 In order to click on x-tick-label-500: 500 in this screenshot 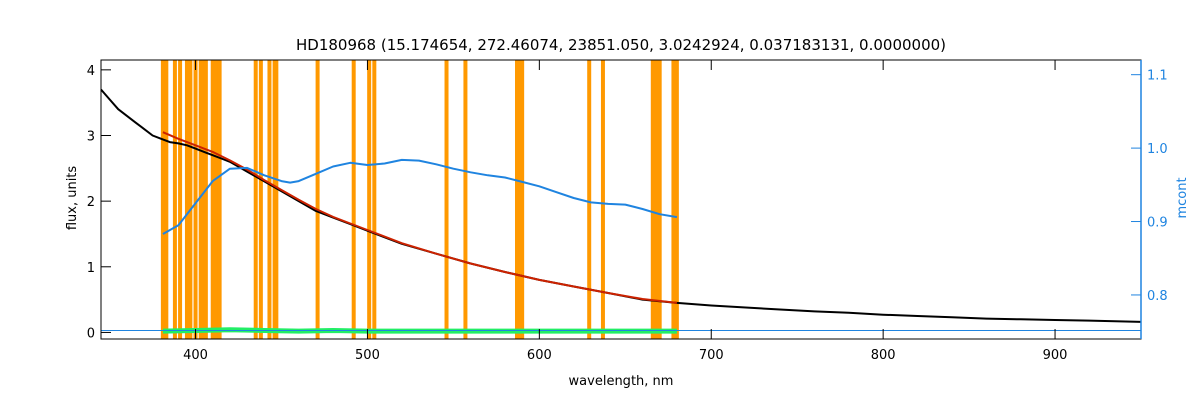, I will do `click(367, 355)`.